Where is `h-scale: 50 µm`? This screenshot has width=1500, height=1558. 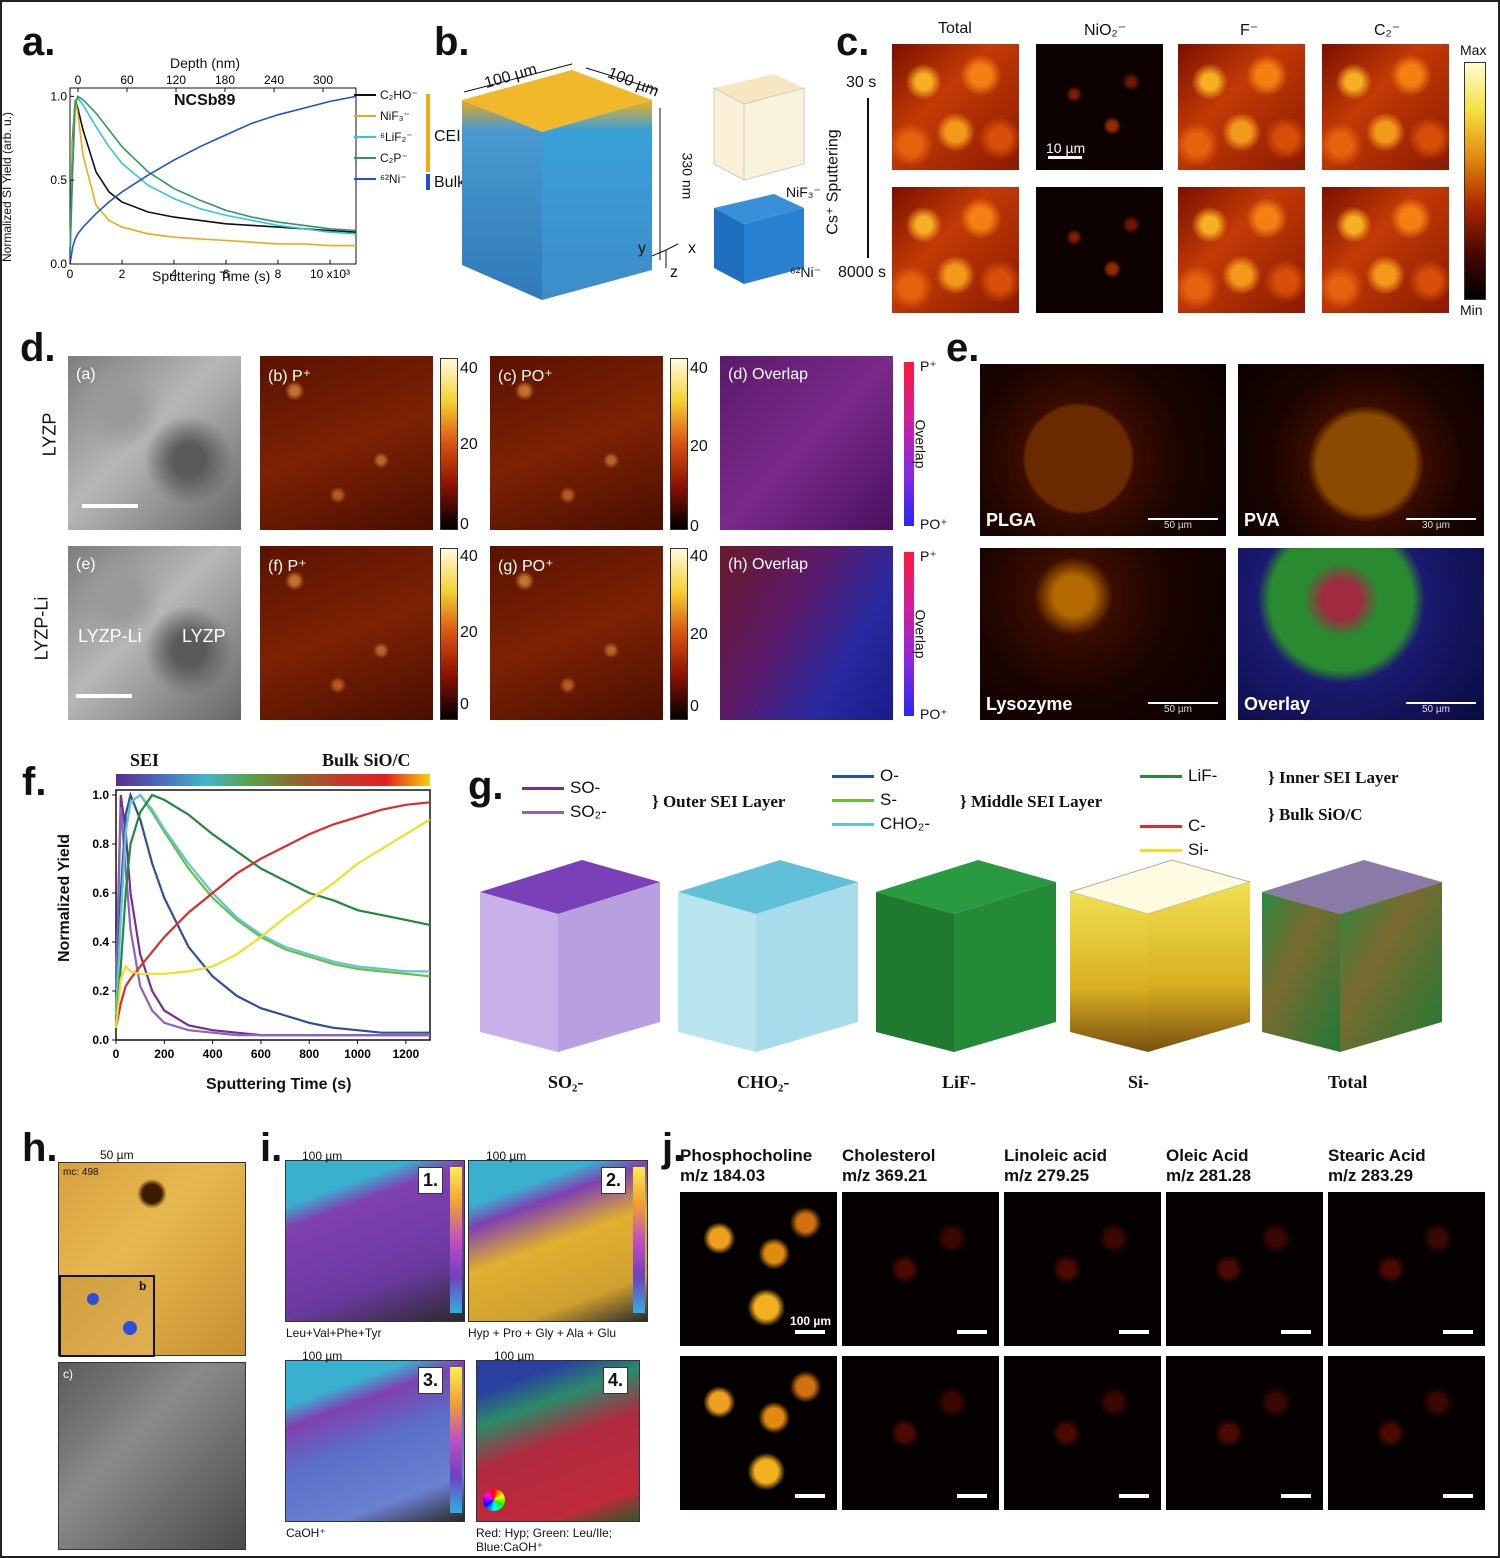
h-scale: 50 µm is located at coordinates (117, 1155).